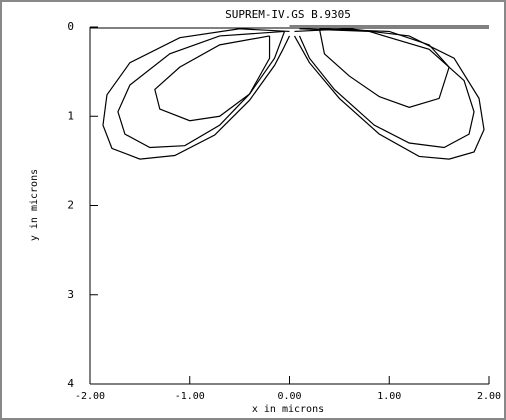 This screenshot has width=506, height=420. I want to click on y-tick-label: 0, so click(70, 26).